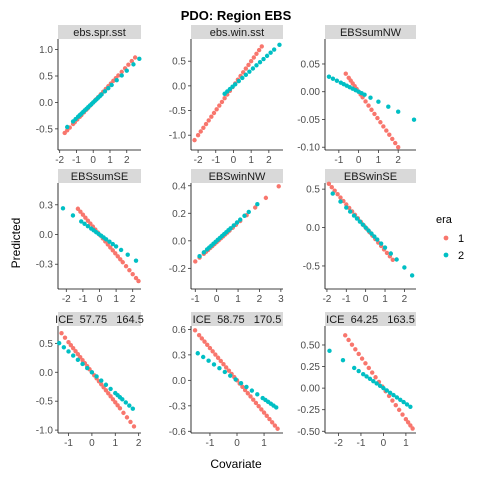  I want to click on y-tick-label: -1.0, so click(45, 431).